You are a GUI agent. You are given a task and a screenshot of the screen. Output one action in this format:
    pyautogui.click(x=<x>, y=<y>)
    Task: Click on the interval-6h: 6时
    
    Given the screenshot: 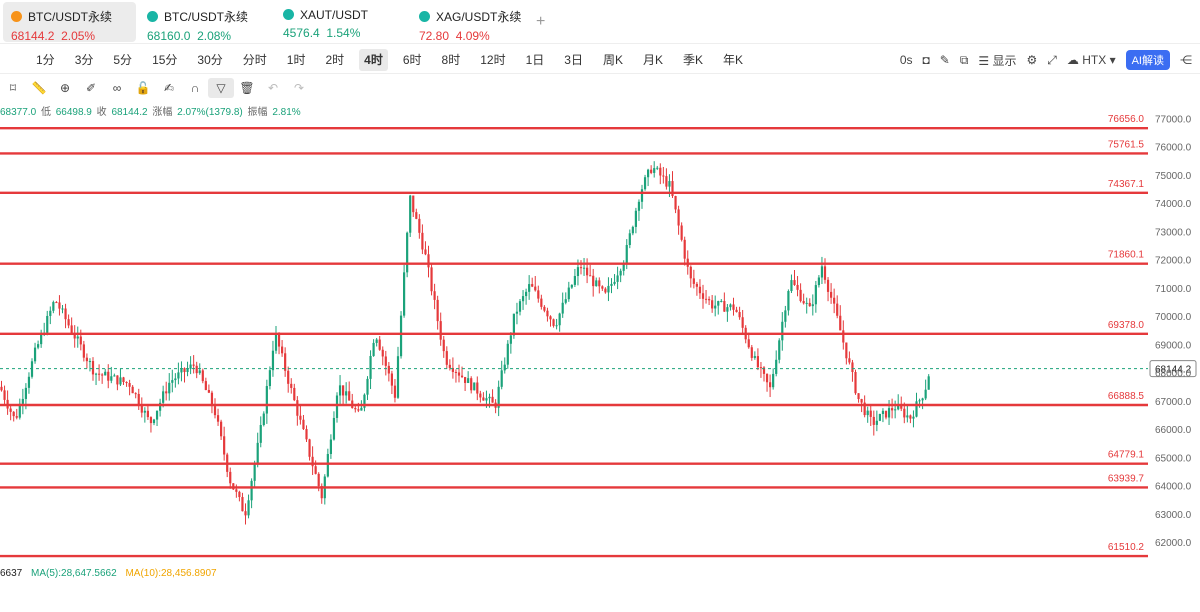 What is the action you would take?
    pyautogui.click(x=412, y=59)
    